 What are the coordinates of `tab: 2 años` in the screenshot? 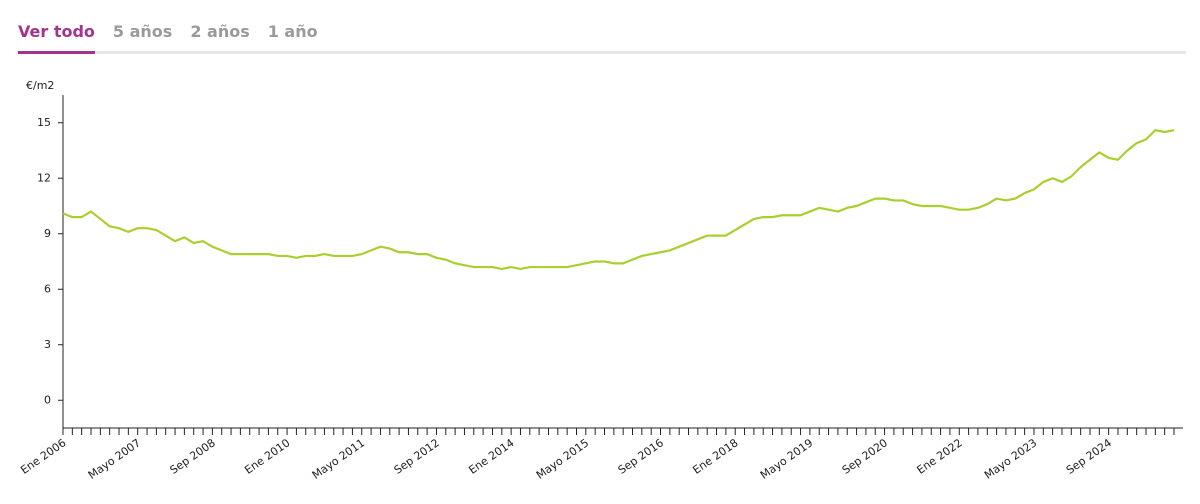 It's located at (220, 31).